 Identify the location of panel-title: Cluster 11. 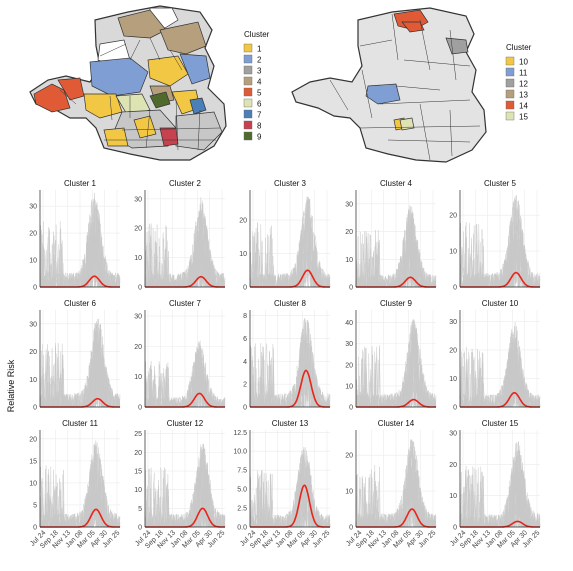
(80, 423).